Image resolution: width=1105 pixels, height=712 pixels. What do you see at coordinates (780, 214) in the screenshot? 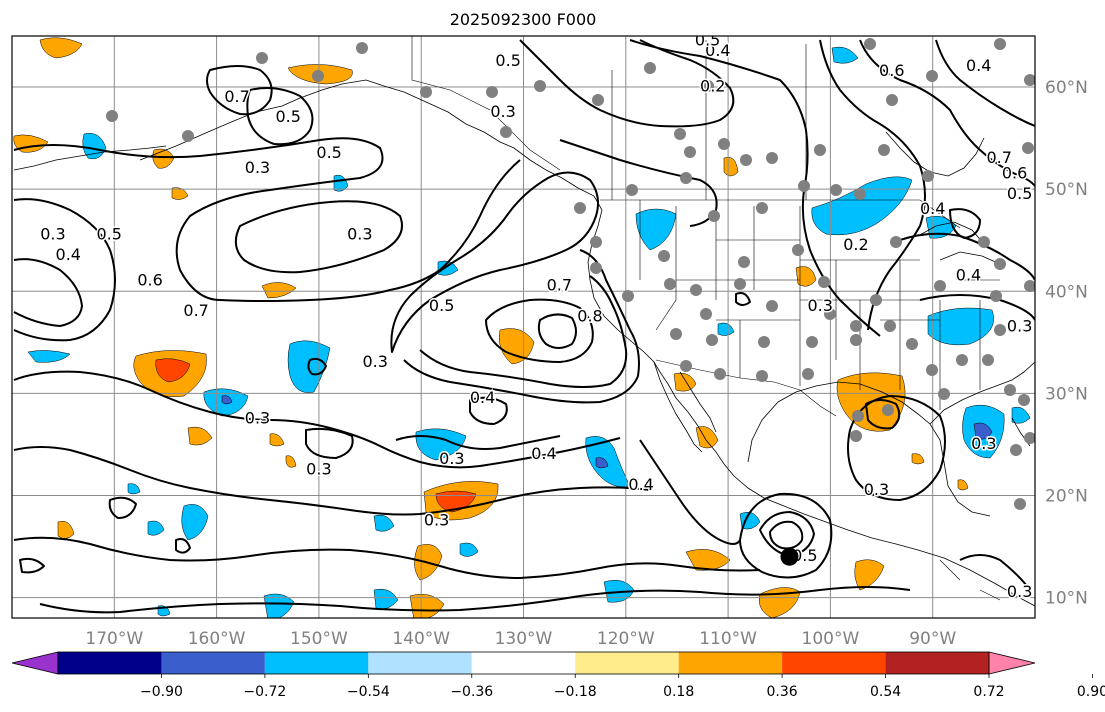
I see `border-canada-us` at bounding box center [780, 214].